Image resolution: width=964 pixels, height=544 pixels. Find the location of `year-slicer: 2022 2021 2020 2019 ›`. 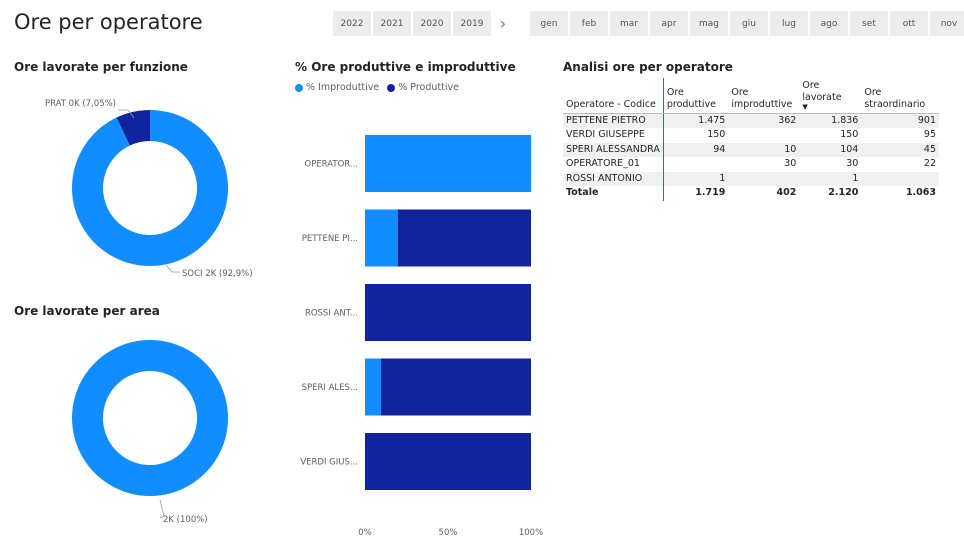

year-slicer: 2022 2021 2020 2019 › is located at coordinates (423, 23).